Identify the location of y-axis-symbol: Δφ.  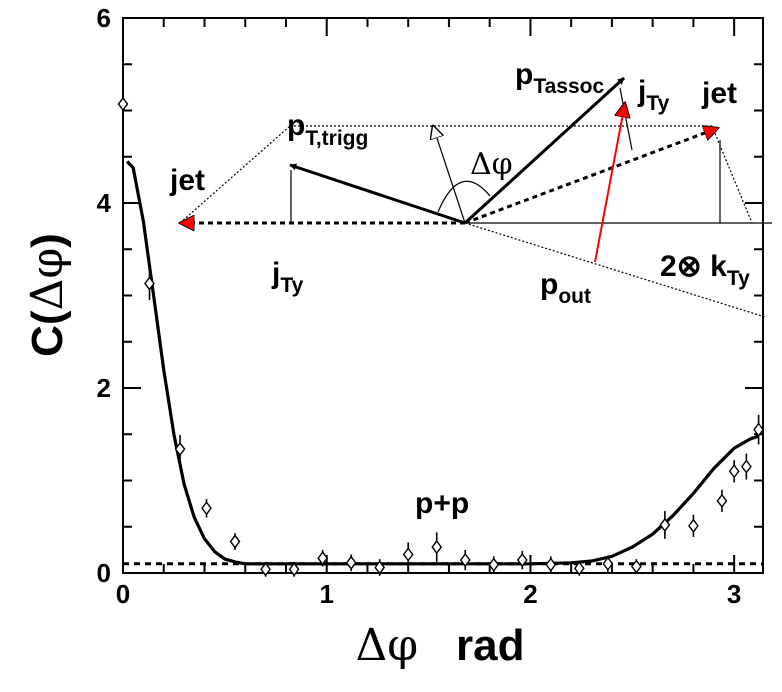
(47, 279).